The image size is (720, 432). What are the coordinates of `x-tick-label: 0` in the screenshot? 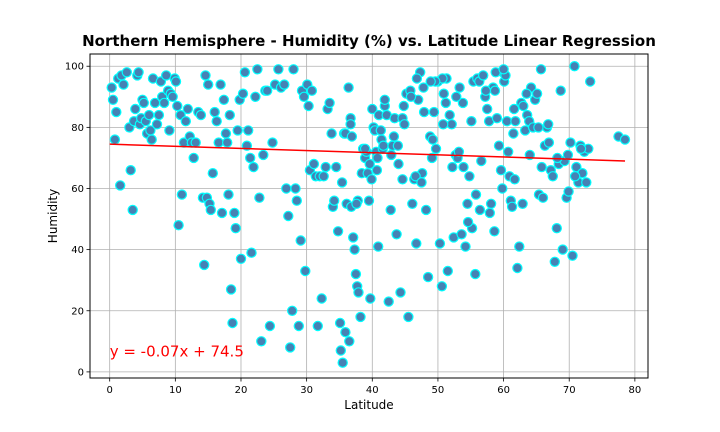 It's located at (110, 390).